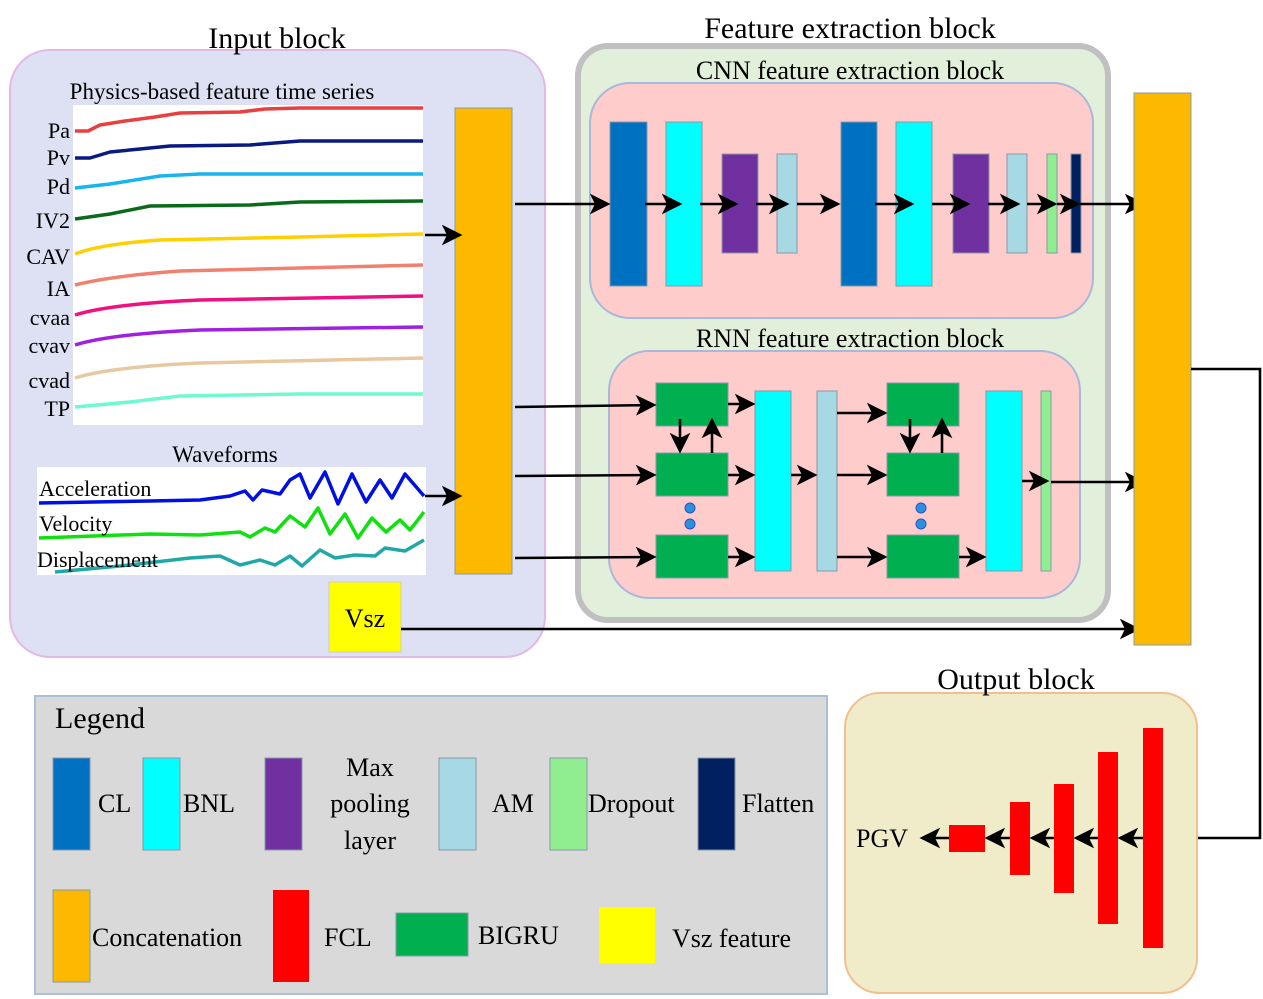  I want to click on legend-swatch-bnl, so click(161, 804).